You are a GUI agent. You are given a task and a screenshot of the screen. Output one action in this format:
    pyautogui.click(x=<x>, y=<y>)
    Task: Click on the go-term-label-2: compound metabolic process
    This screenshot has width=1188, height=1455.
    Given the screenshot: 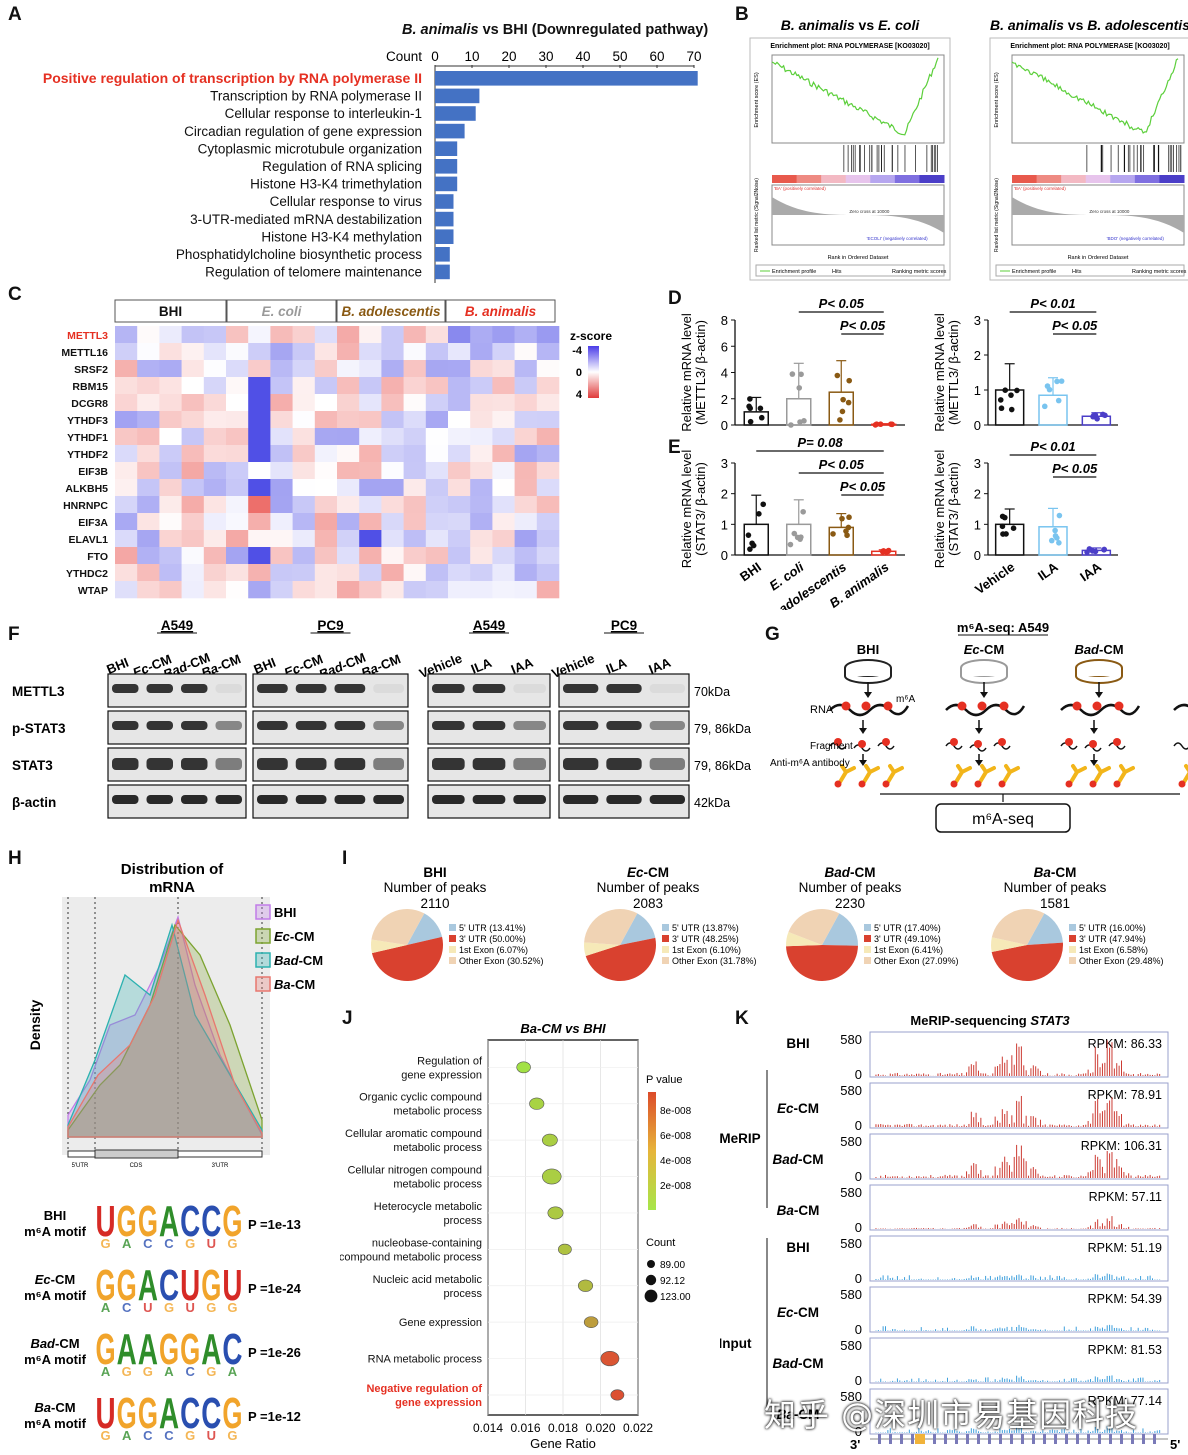 What is the action you would take?
    pyautogui.click(x=411, y=1257)
    